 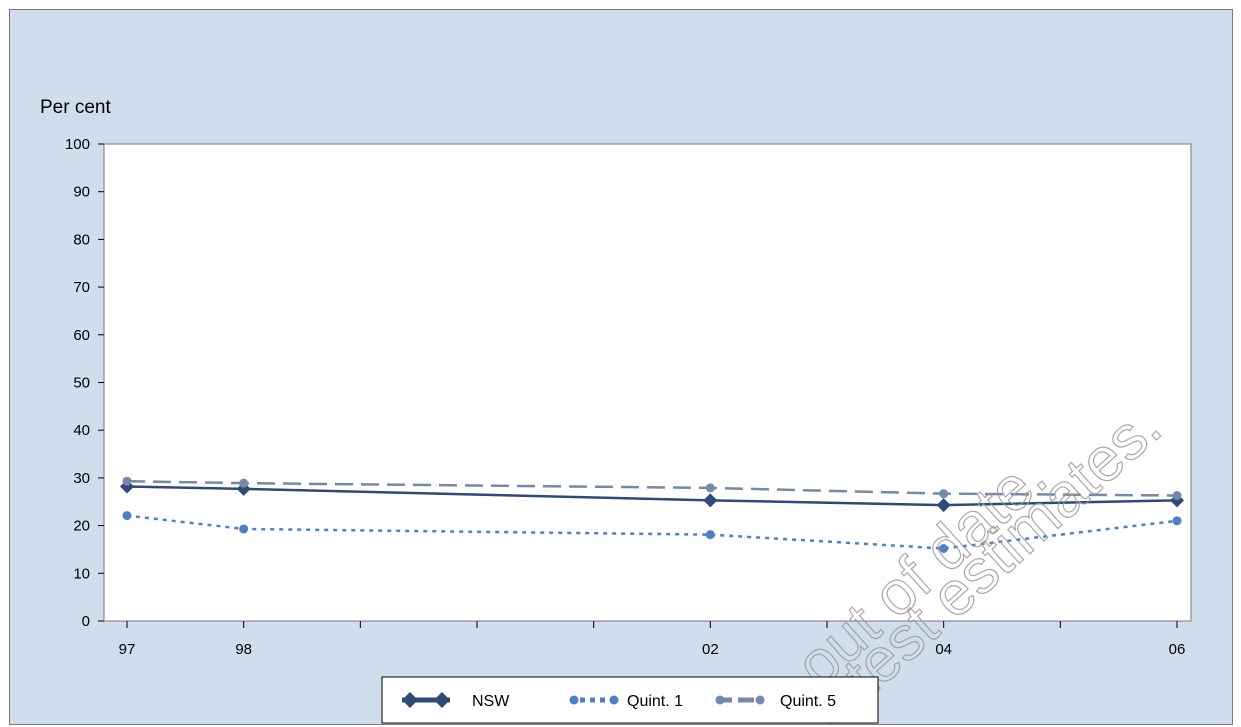 What do you see at coordinates (127, 649) in the screenshot?
I see `x-tick-label: 97` at bounding box center [127, 649].